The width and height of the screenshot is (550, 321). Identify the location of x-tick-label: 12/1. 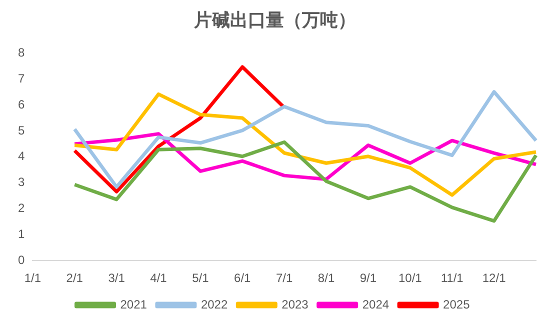
(494, 278).